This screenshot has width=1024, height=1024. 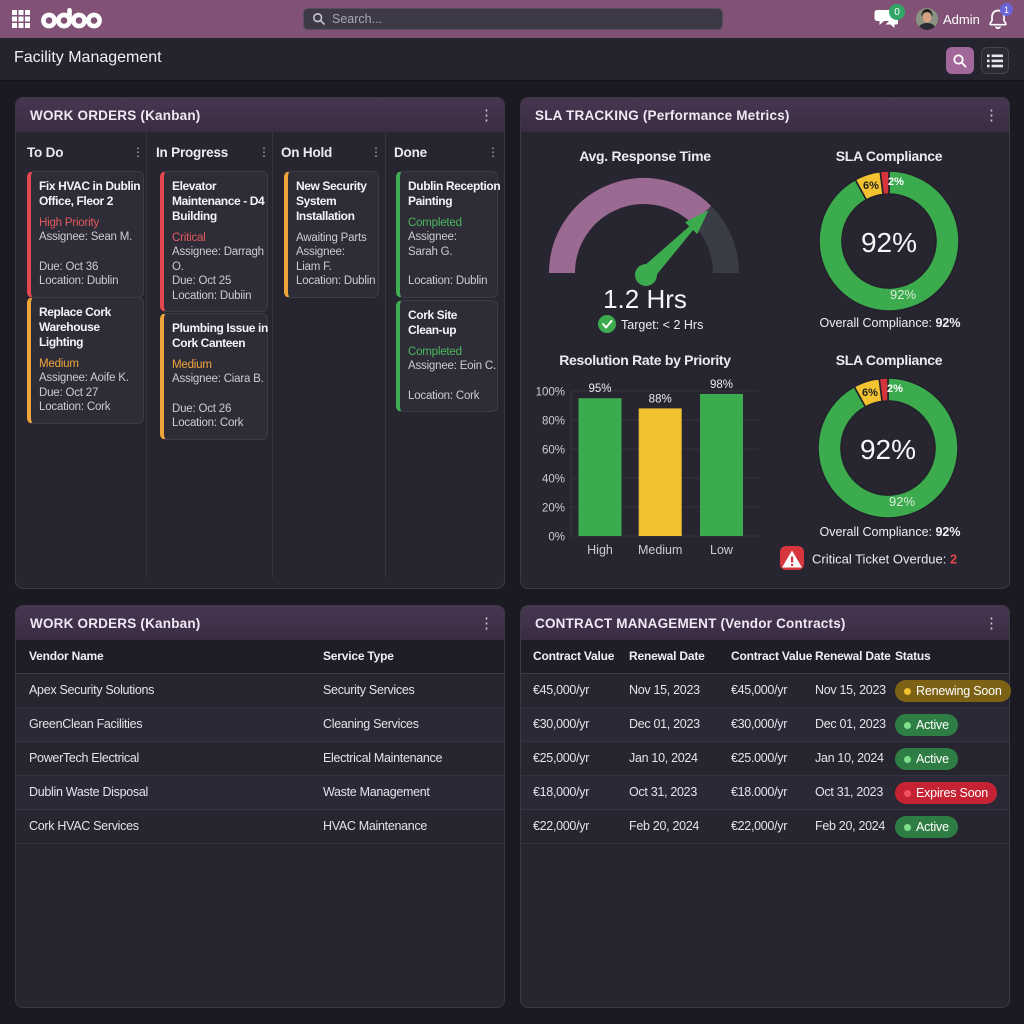 What do you see at coordinates (662, 325) in the screenshot?
I see `svg-text: Target: < 2 Hrs` at bounding box center [662, 325].